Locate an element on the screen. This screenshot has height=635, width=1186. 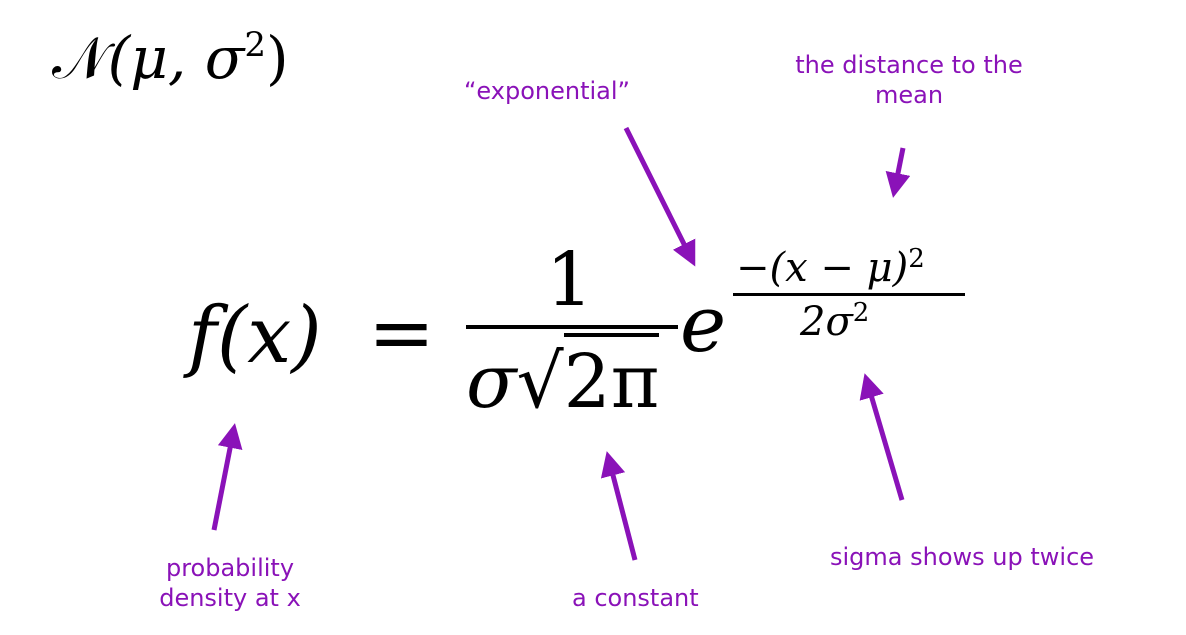
normal-notation: 𝒩(μ, σ2) is located at coordinates (170, 57).